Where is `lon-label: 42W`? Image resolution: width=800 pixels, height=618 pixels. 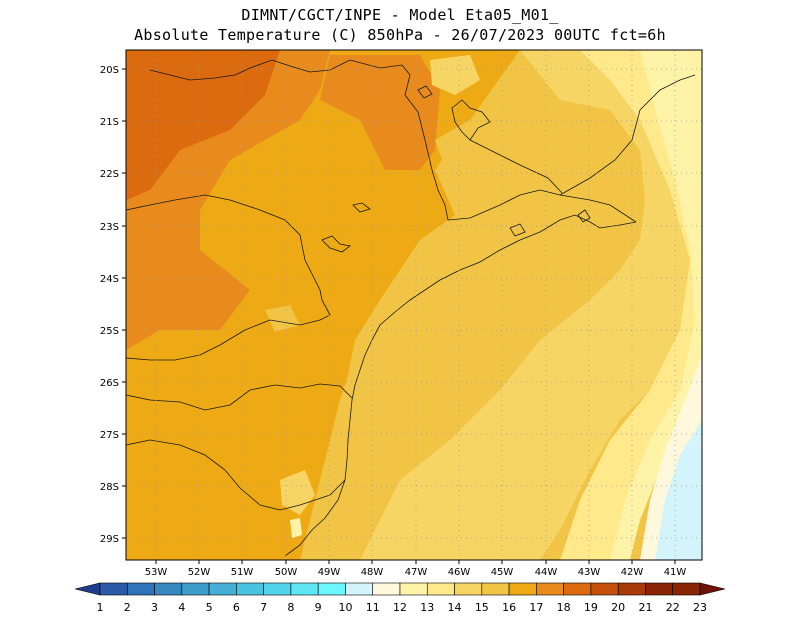
lon-label: 42W is located at coordinates (632, 572).